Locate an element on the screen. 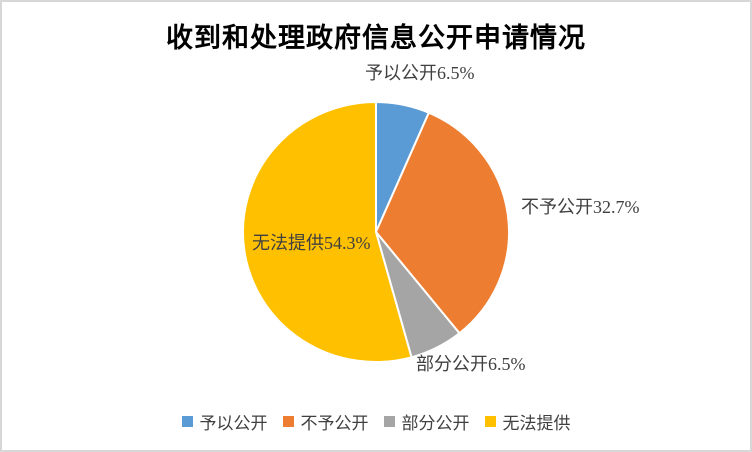  data-label-grant-disclosure: 予以公开6.5% is located at coordinates (420, 73).